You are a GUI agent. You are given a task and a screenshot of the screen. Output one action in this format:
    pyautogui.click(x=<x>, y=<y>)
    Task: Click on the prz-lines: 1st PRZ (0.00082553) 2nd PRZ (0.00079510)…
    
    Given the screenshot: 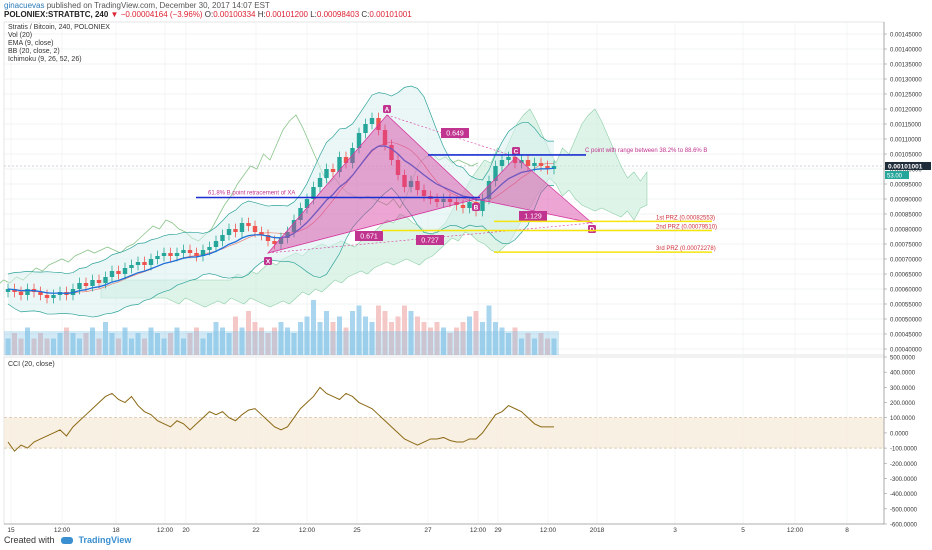 What is the action you would take?
    pyautogui.click(x=549, y=234)
    